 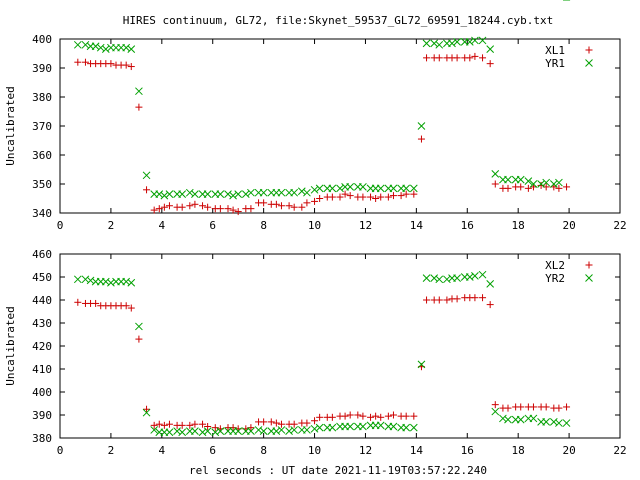 What do you see at coordinates (589, 50) in the screenshot?
I see `legend-marker-xl1` at bounding box center [589, 50].